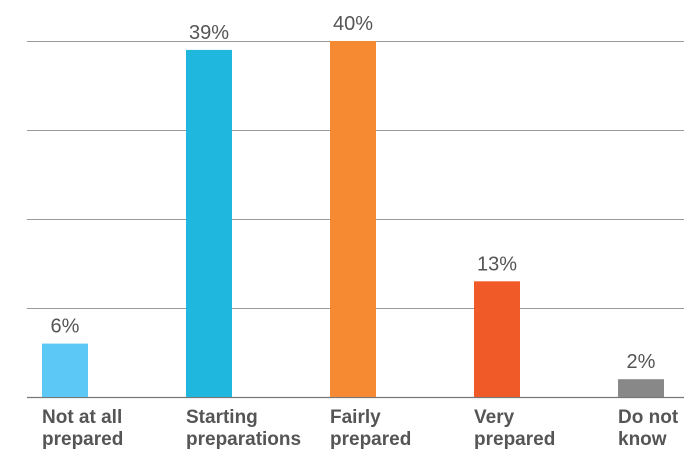 This screenshot has height=452, width=684. What do you see at coordinates (355, 417) in the screenshot?
I see `category-label: Fairly` at bounding box center [355, 417].